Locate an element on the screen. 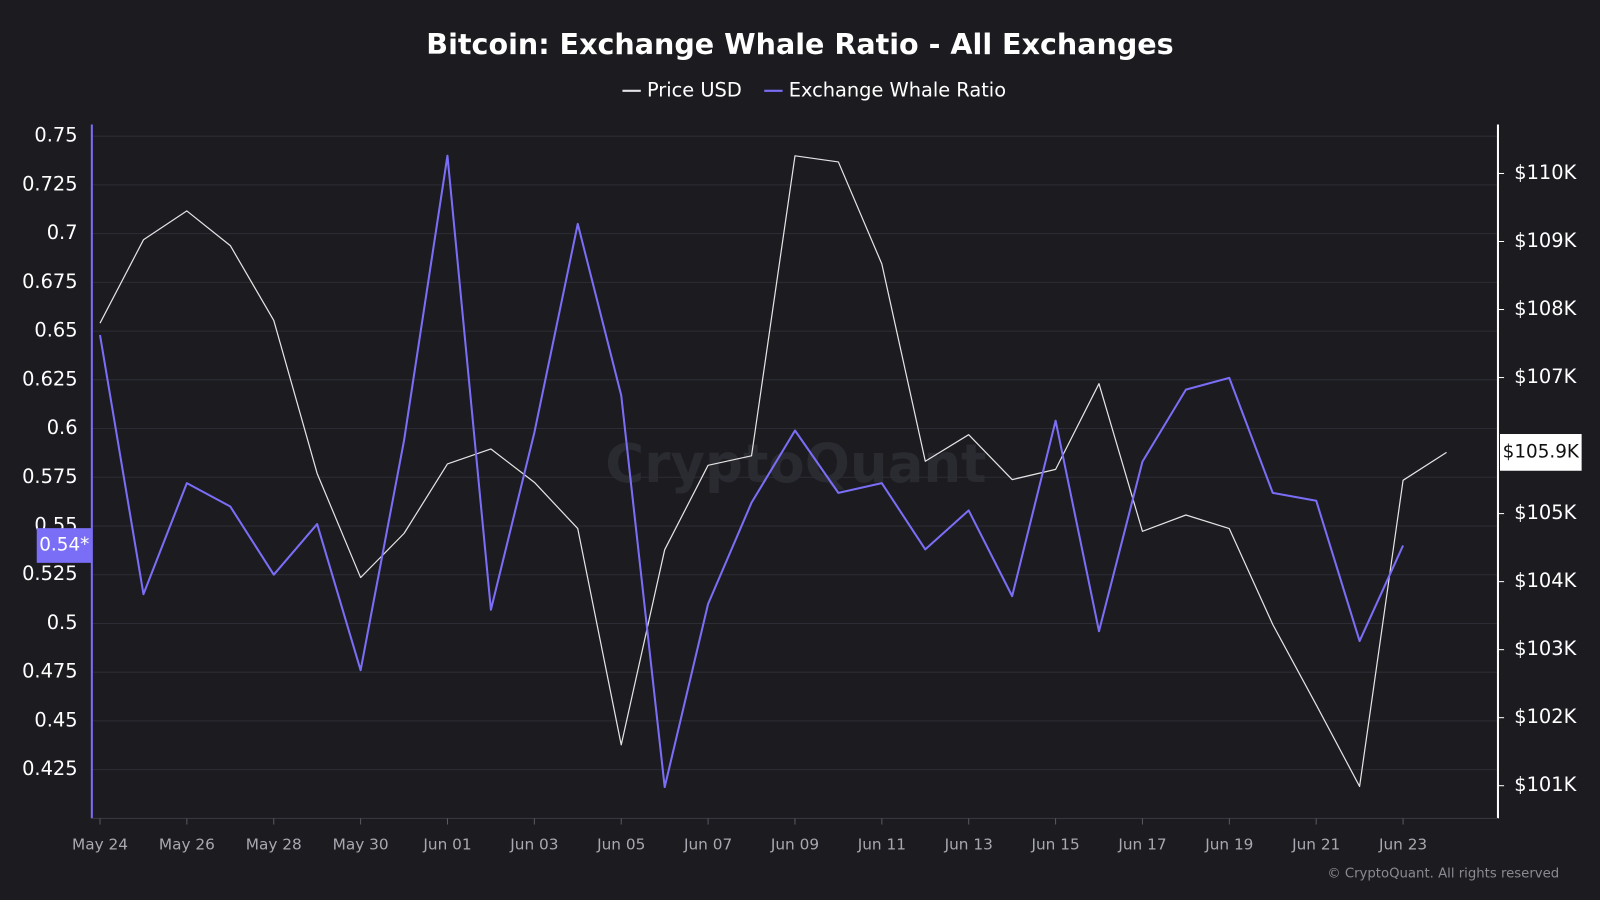 The image size is (1600, 900). x-tick-label: Jun 09 is located at coordinates (794, 844).